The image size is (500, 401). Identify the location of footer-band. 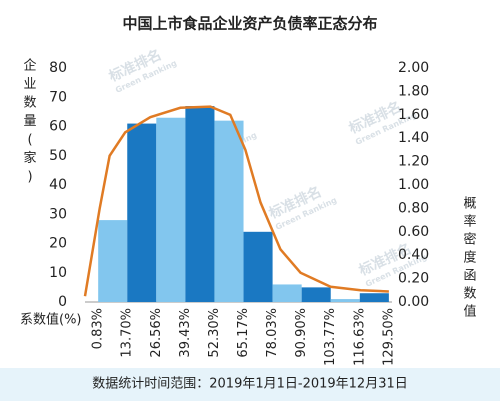
(250, 384).